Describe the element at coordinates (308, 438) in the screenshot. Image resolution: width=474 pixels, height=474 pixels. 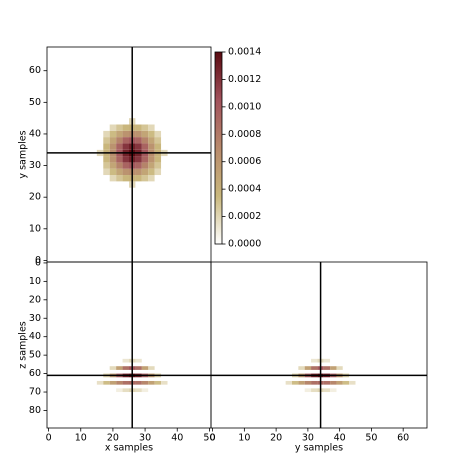
I see `x-tick-label: 30` at that location.